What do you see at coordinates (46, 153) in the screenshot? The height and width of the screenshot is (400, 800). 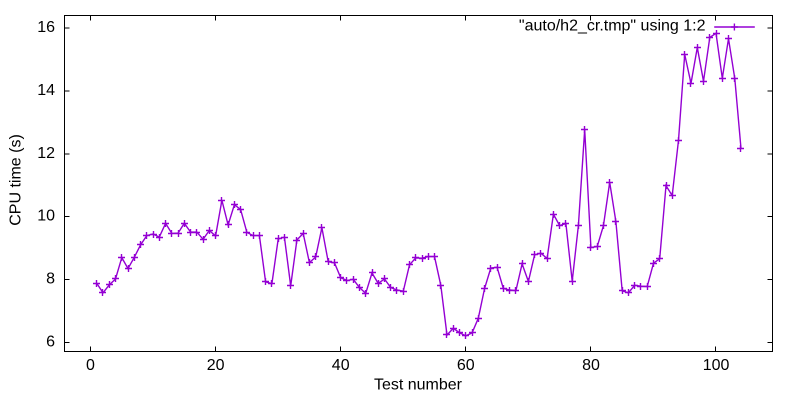 I see `svg-text: 12` at bounding box center [46, 153].